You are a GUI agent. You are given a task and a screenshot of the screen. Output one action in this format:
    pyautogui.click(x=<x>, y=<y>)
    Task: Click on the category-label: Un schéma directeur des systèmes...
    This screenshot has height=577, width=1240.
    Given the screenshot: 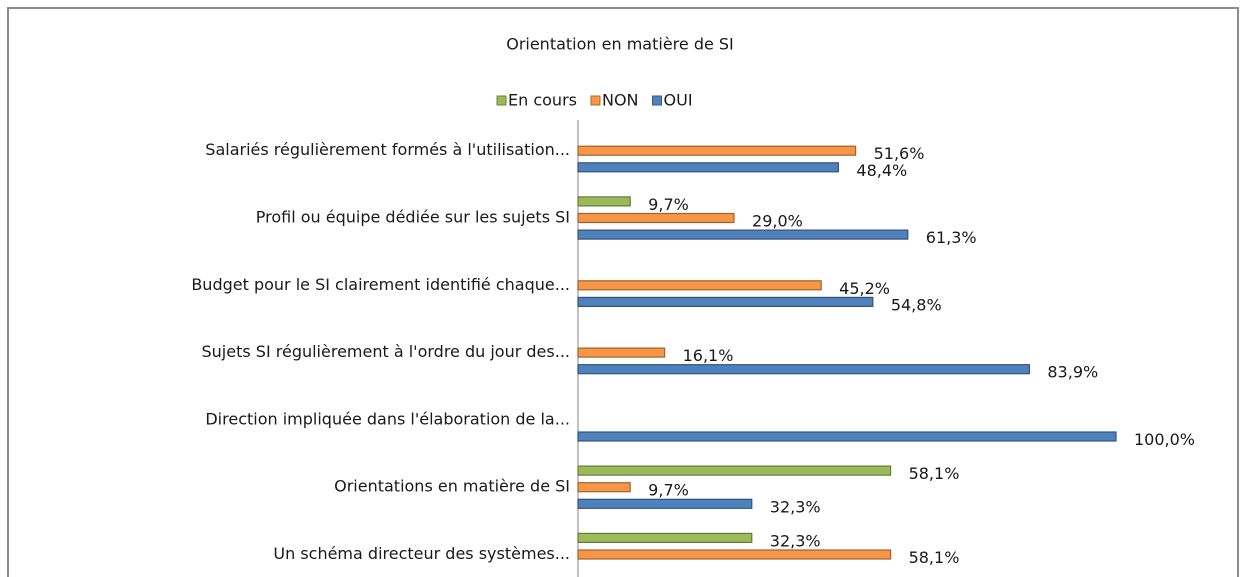 What is the action you would take?
    pyautogui.click(x=421, y=553)
    